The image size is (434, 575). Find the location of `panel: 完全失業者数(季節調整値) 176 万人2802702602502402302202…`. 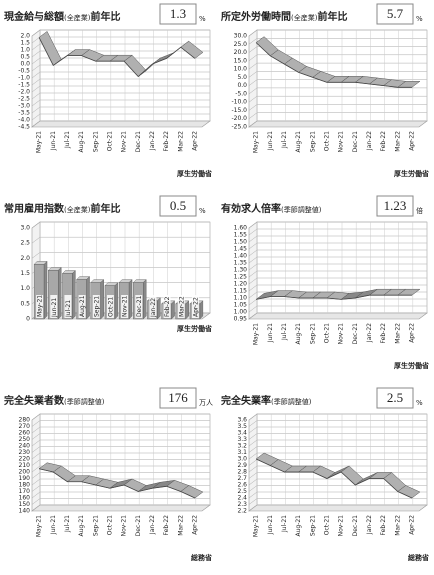

panel: 完全失業者数(季節調整値) 176 万人2802702602502402302202… is located at coordinates (108, 474).